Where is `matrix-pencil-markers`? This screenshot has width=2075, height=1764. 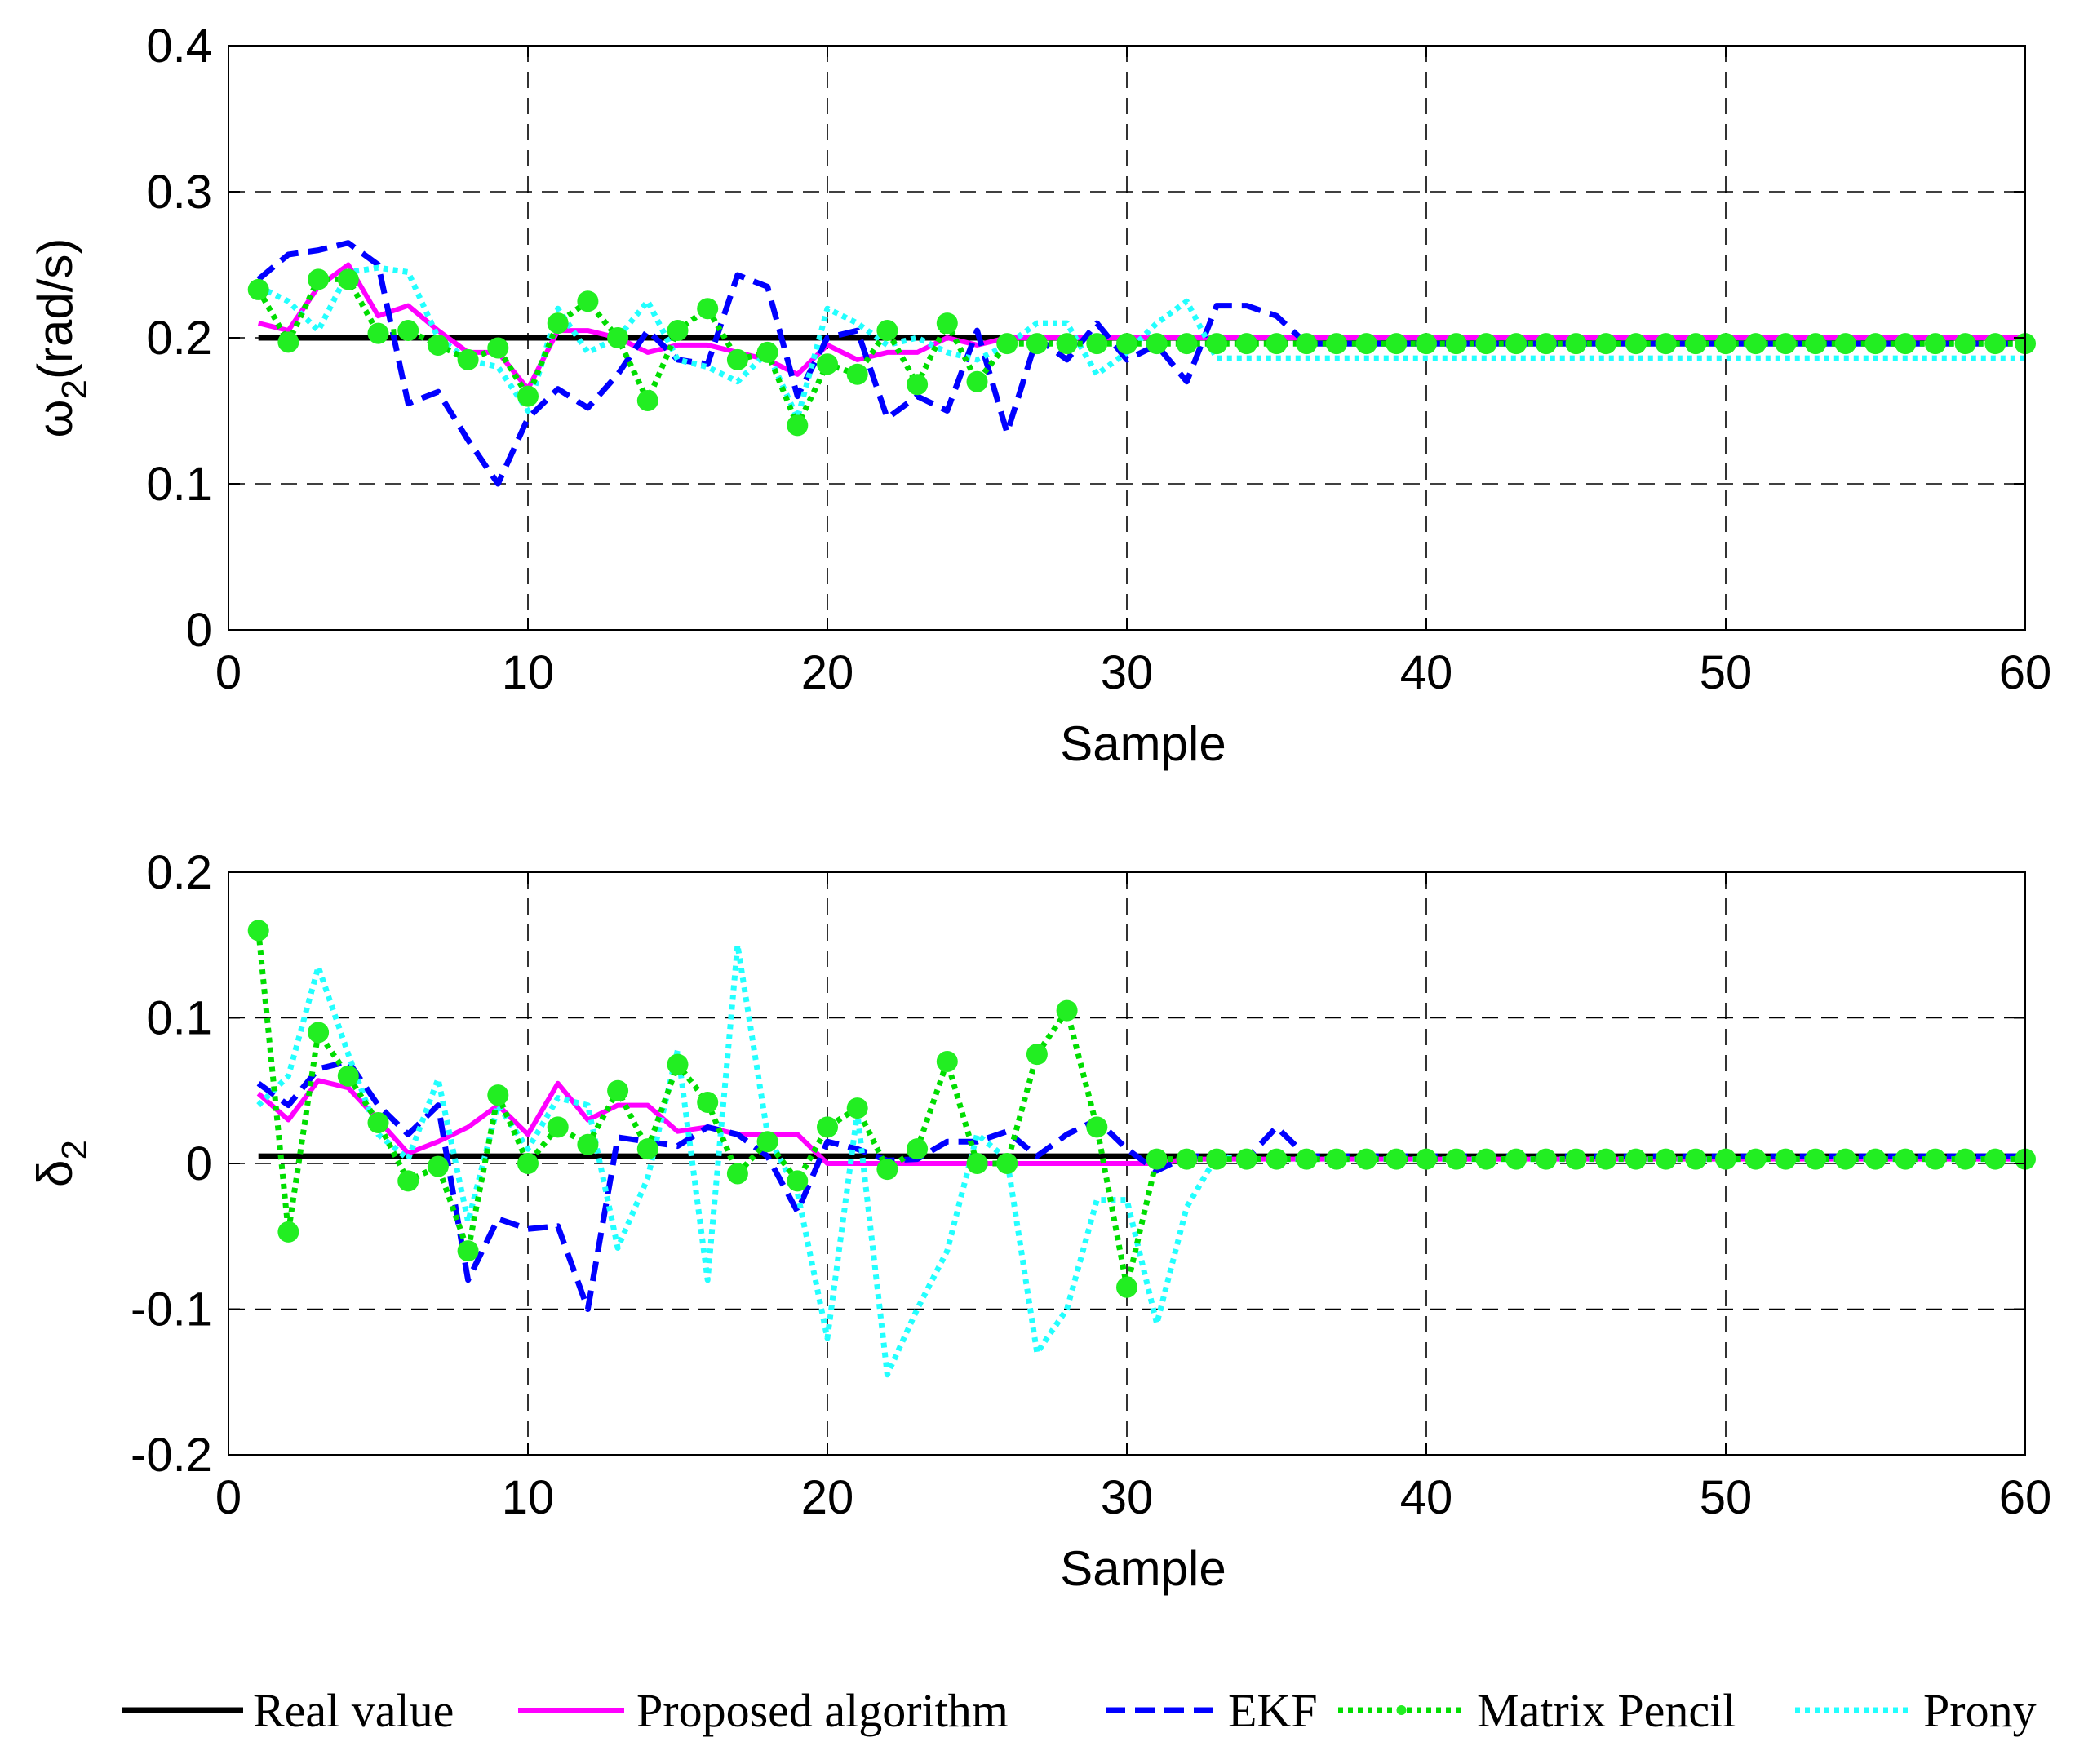
matrix-pencil-markers is located at coordinates (1141, 352).